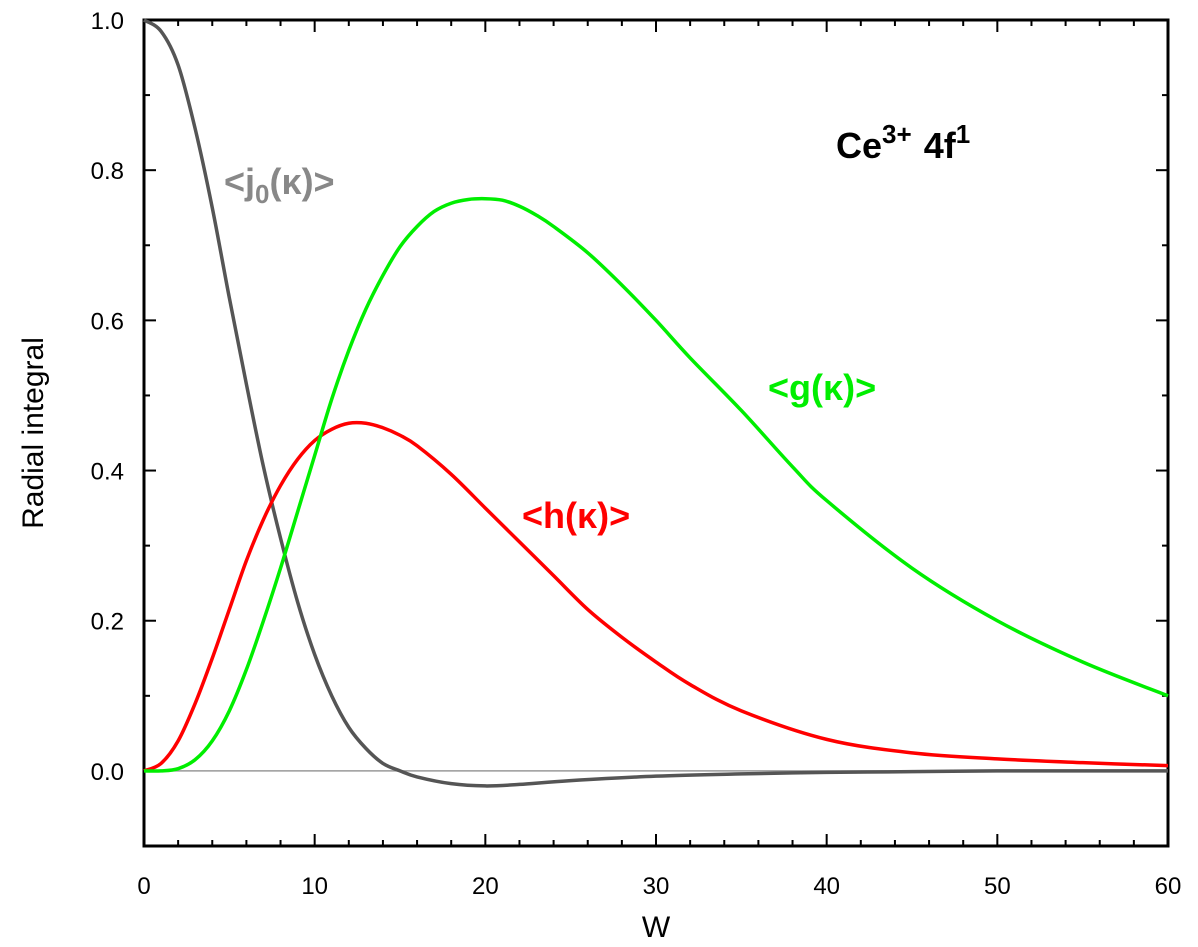 The width and height of the screenshot is (1198, 947). What do you see at coordinates (107, 472) in the screenshot?
I see `y-tick-label: 0.4` at bounding box center [107, 472].